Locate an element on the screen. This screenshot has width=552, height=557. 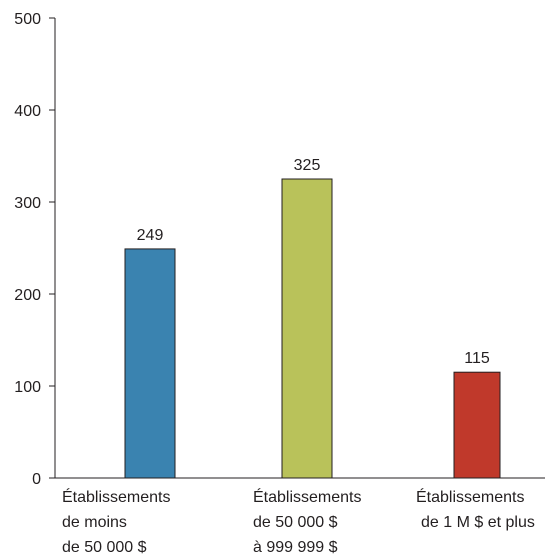
data-label: 115 is located at coordinates (477, 358).